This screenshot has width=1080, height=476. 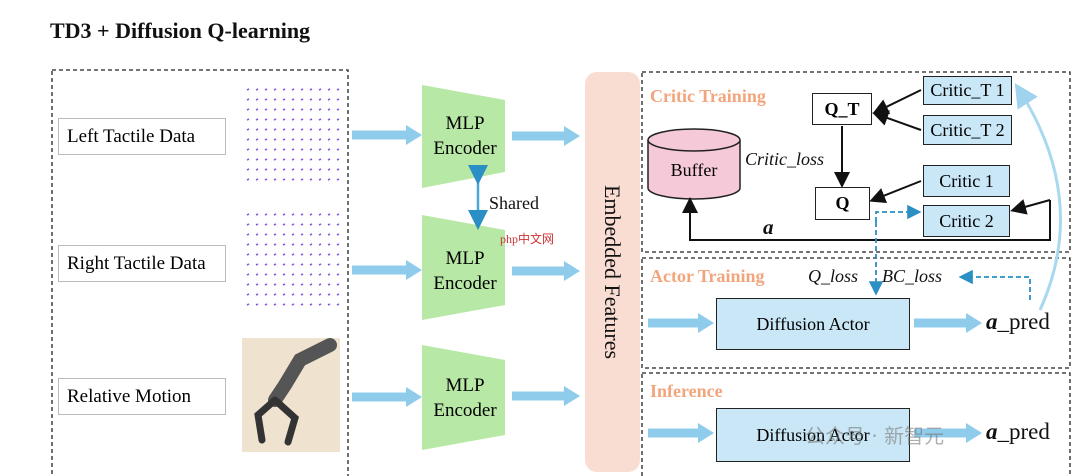 What do you see at coordinates (708, 96) in the screenshot?
I see `section-label: Critic Training` at bounding box center [708, 96].